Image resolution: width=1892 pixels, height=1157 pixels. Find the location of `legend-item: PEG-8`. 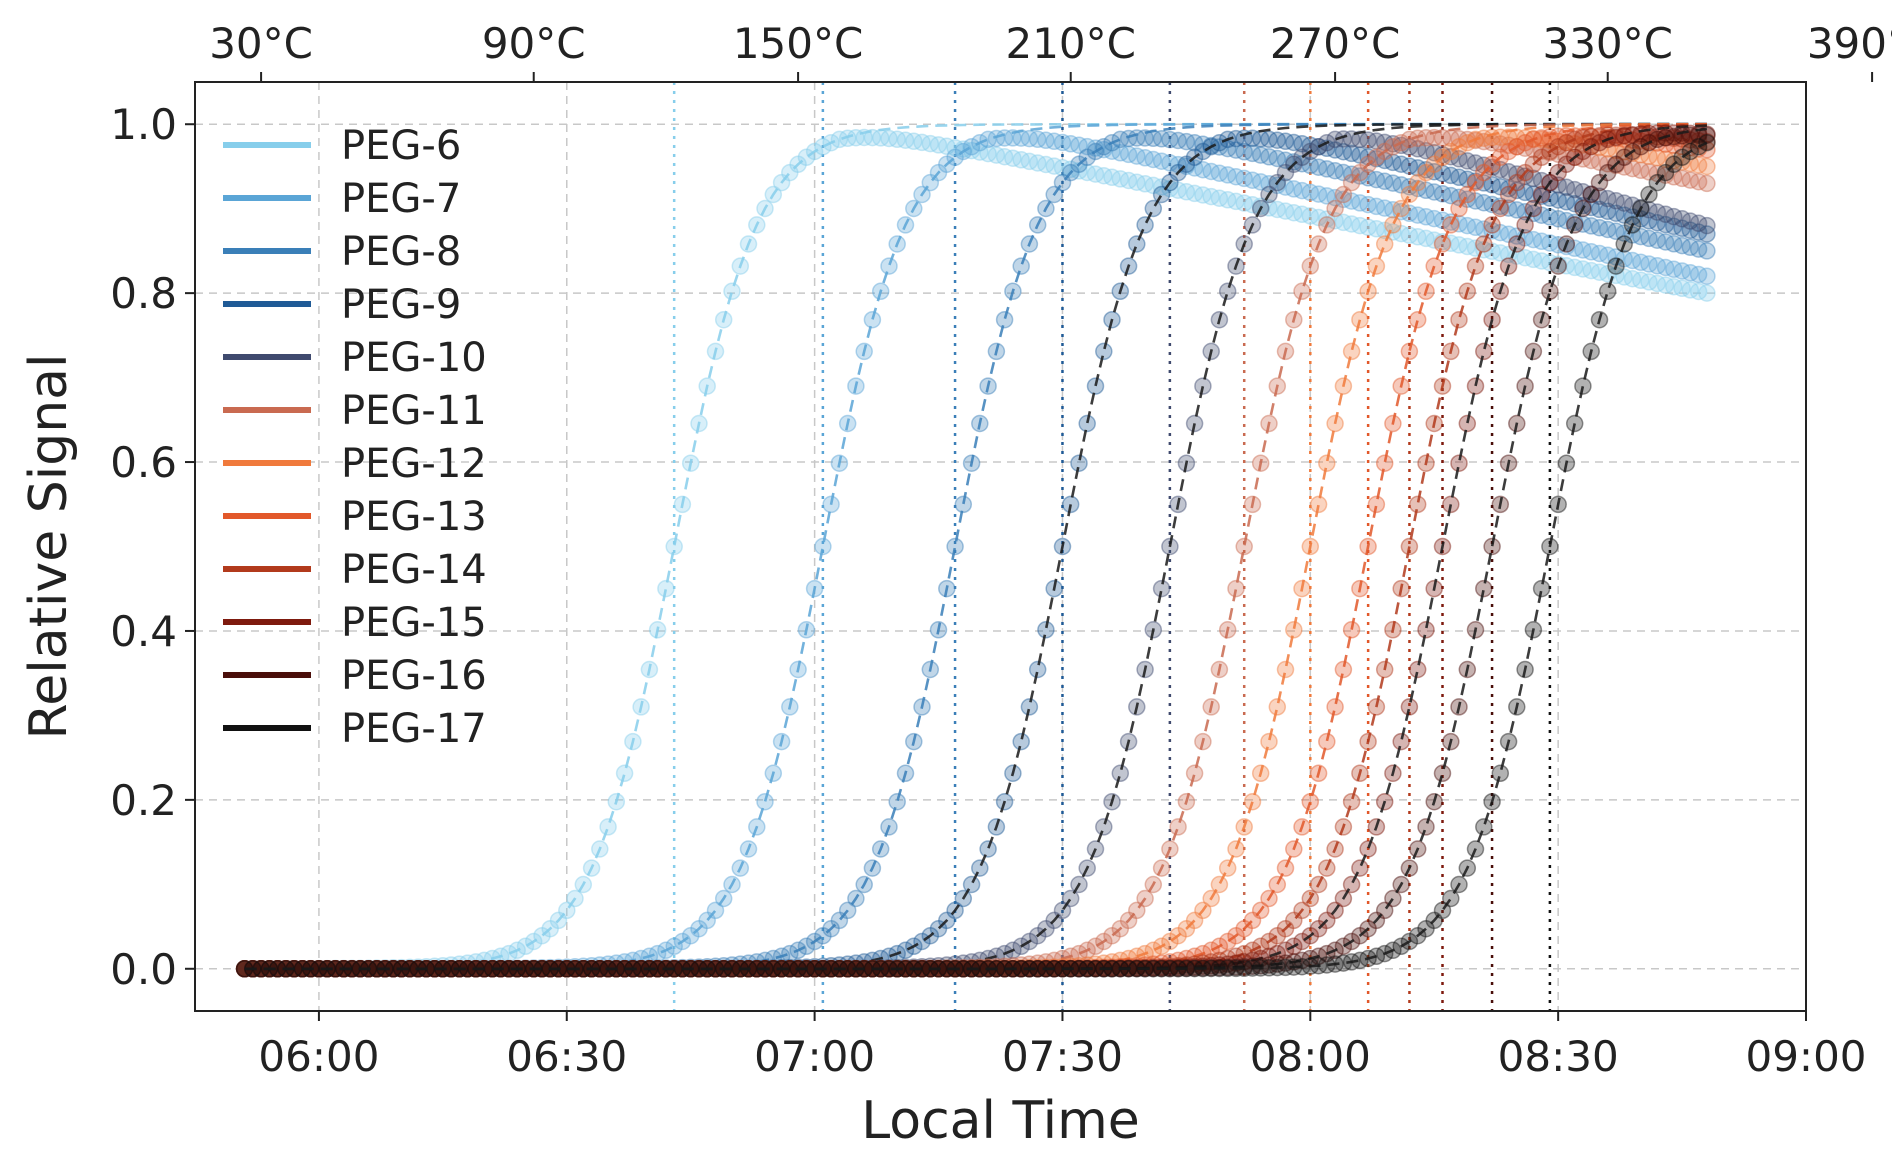

legend-item: PEG-8 is located at coordinates (342, 252).